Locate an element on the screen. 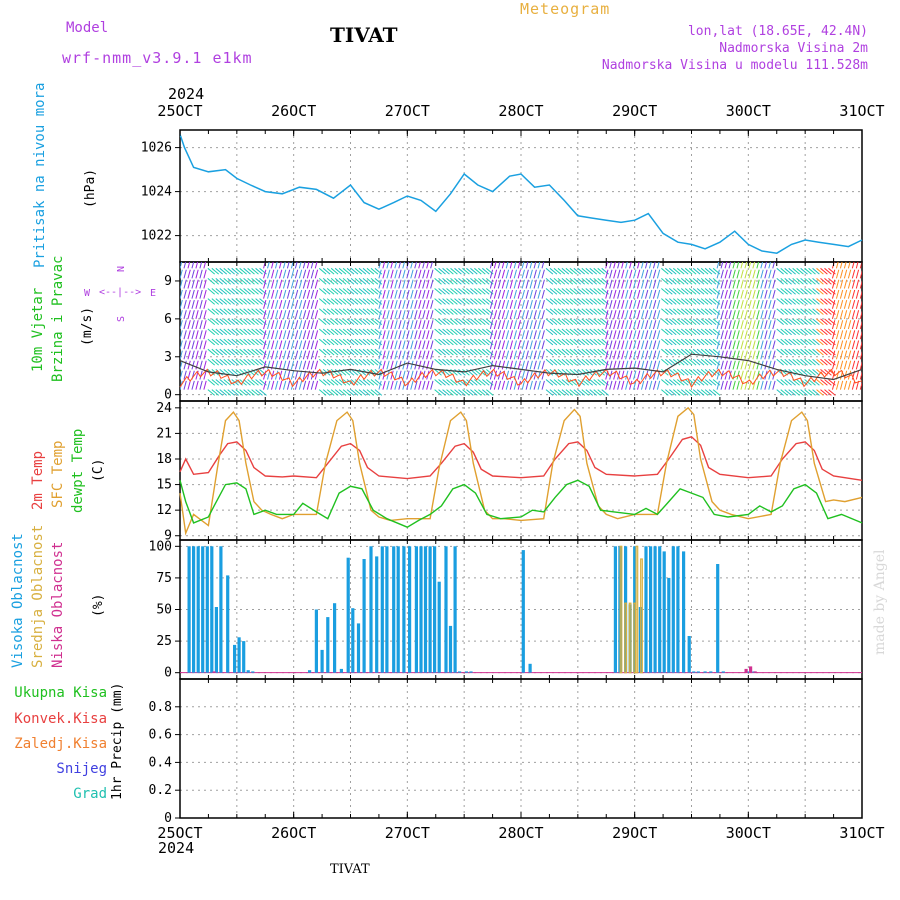  bottom-year-label: 2024 is located at coordinates (176, 848).